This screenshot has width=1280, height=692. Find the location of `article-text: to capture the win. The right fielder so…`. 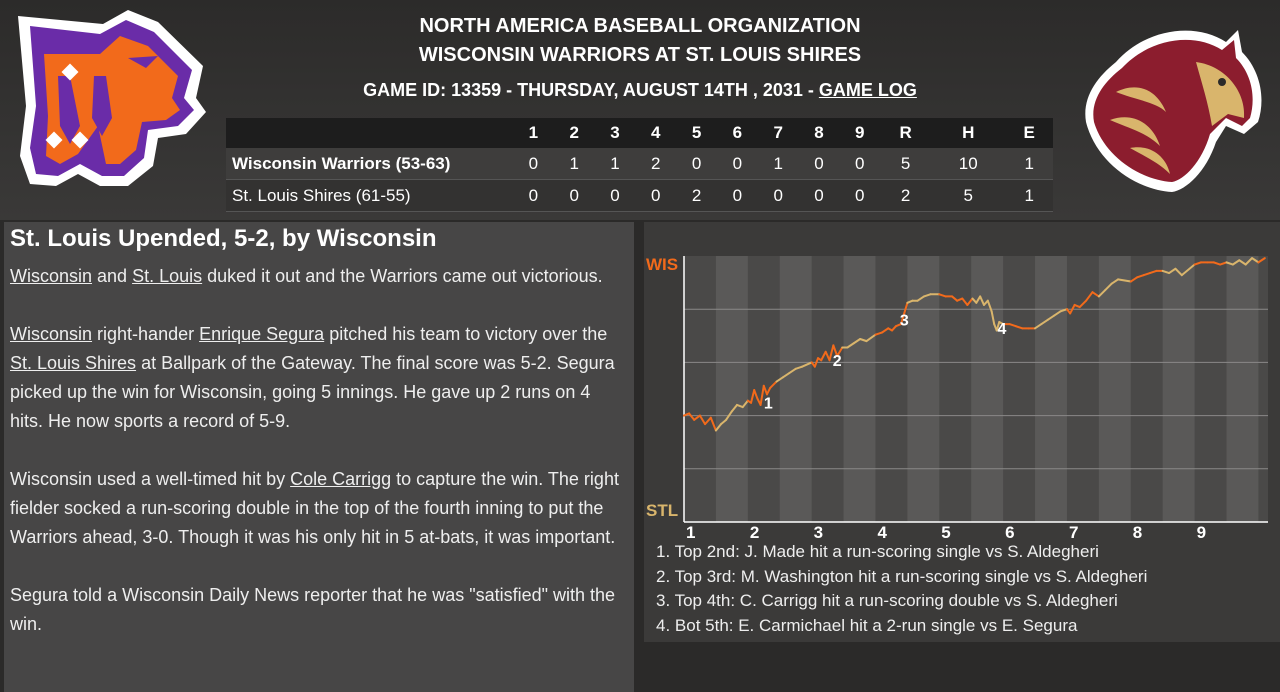

article-text: to capture the win. The right fielder so… is located at coordinates (314, 508).